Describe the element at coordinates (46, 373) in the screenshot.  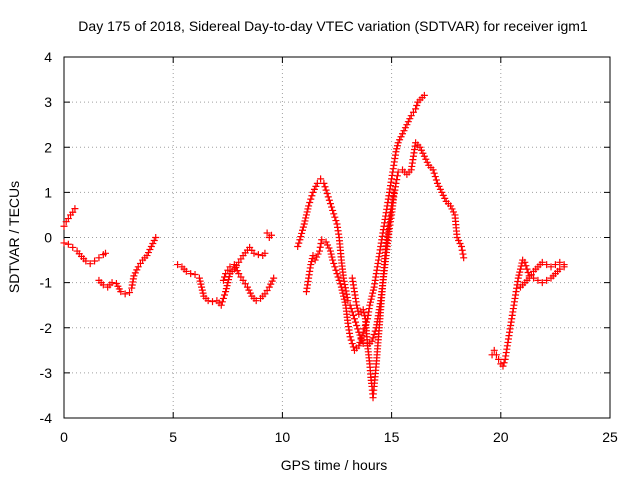
I see `y-tick-label: -3` at that location.